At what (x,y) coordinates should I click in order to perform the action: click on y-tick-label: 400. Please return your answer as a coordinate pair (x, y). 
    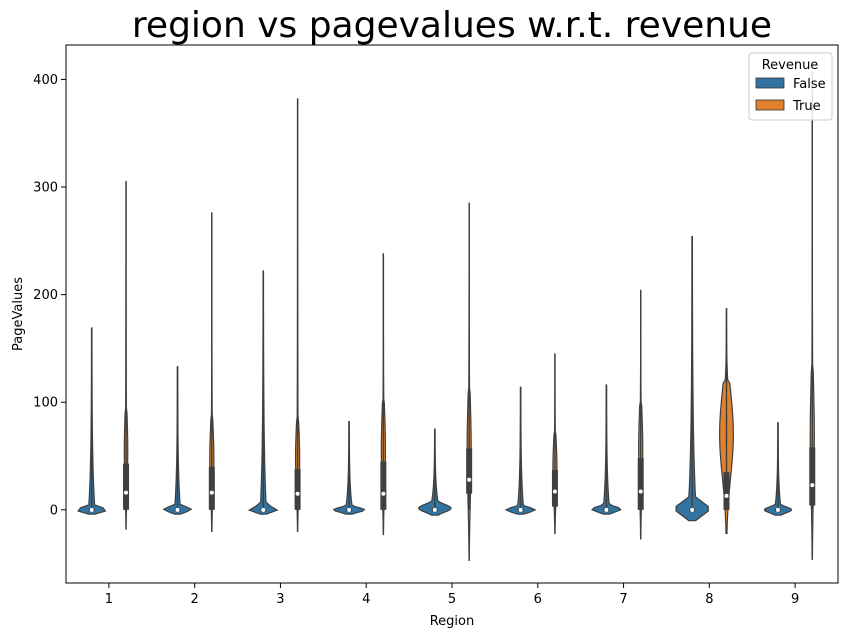
    Looking at the image, I should click on (45, 80).